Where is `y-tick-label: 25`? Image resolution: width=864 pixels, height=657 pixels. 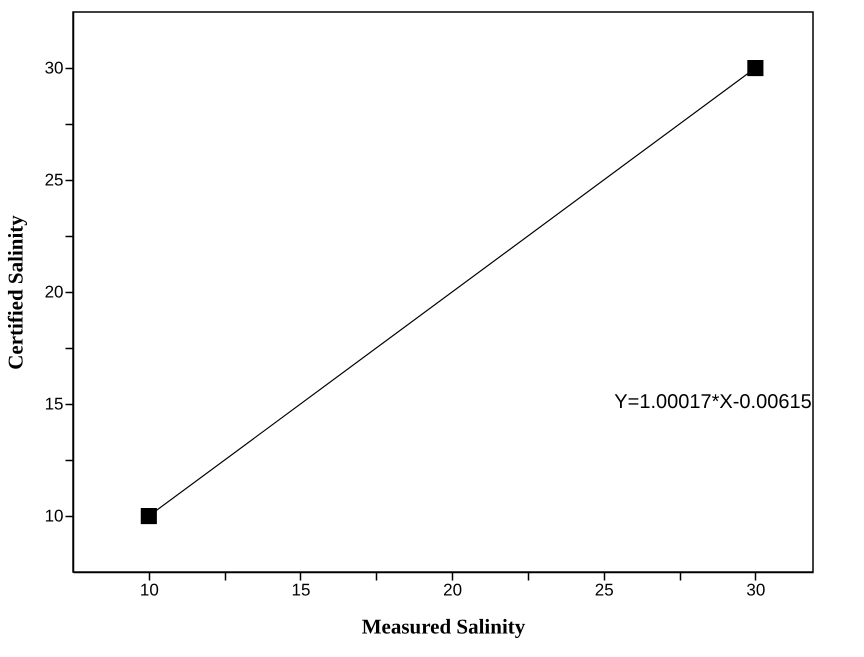 y-tick-label: 25 is located at coordinates (54, 180).